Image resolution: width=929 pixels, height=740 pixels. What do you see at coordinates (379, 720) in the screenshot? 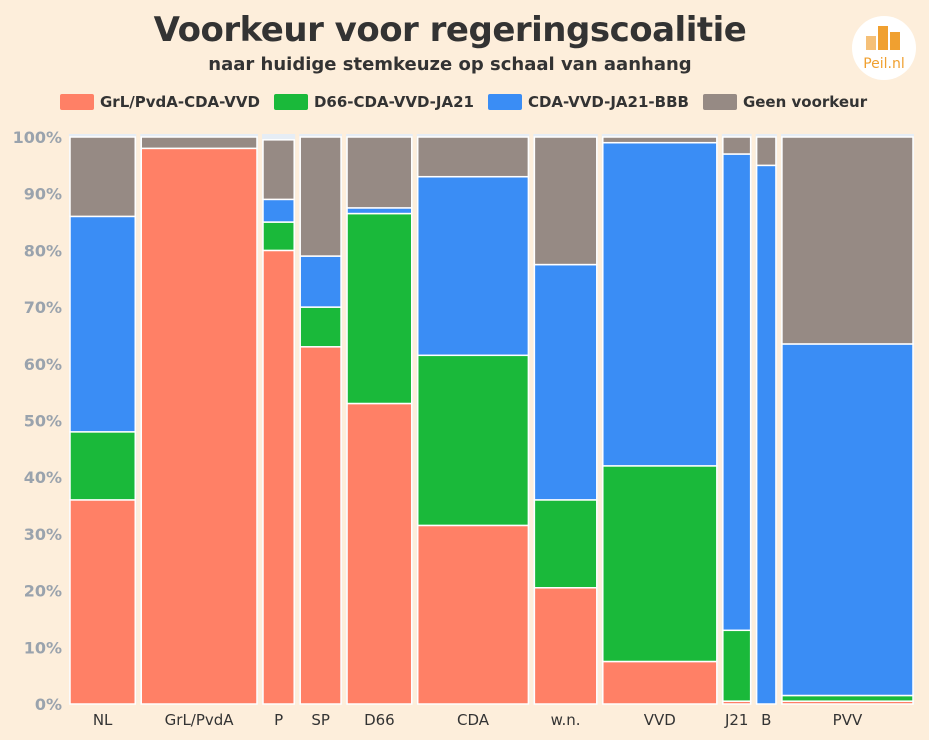
I see `x-tick-label: D66` at bounding box center [379, 720].